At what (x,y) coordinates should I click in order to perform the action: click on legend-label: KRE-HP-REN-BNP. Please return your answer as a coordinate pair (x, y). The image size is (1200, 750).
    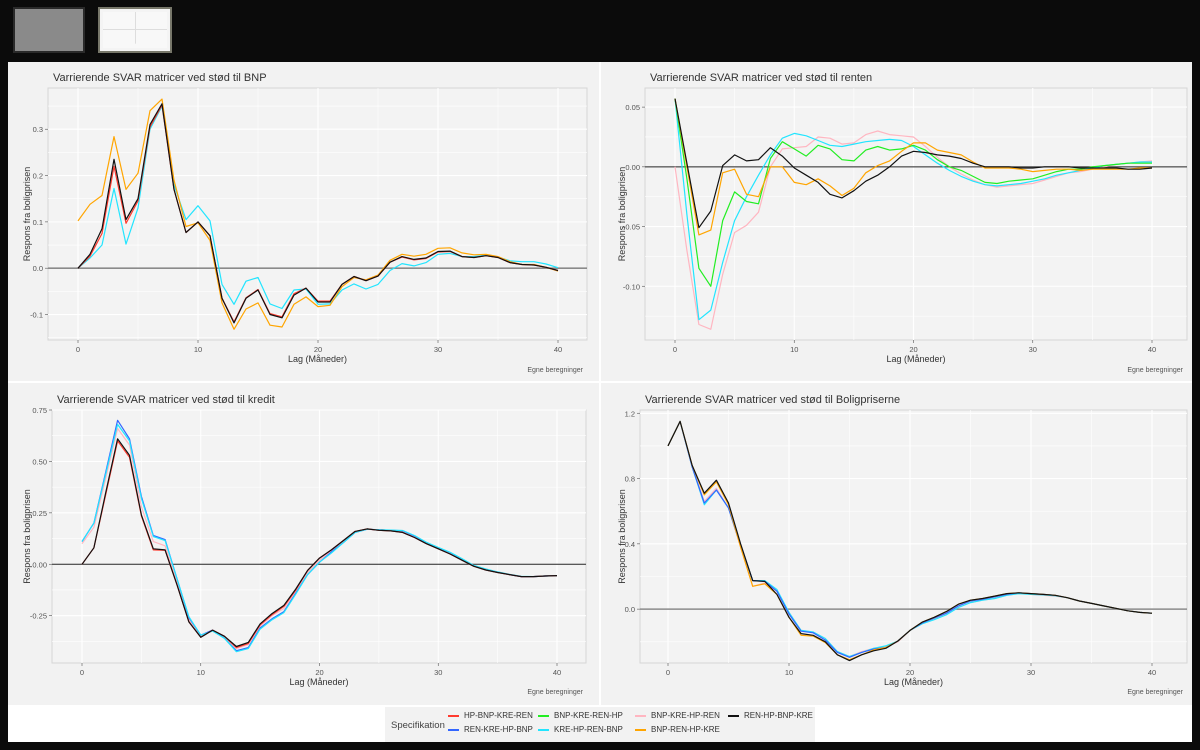
    Looking at the image, I should click on (588, 729).